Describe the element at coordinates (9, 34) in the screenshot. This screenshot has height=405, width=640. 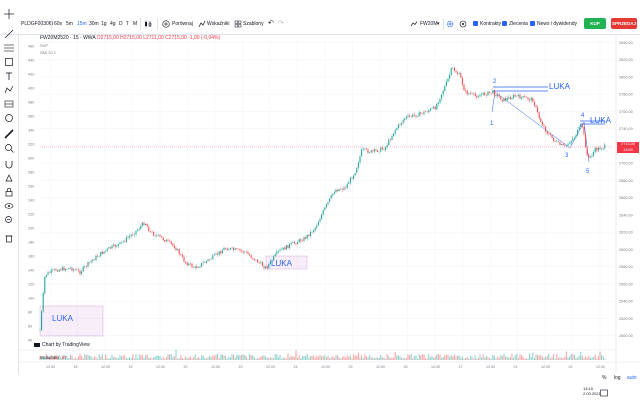
I see `trend-line-icon` at that location.